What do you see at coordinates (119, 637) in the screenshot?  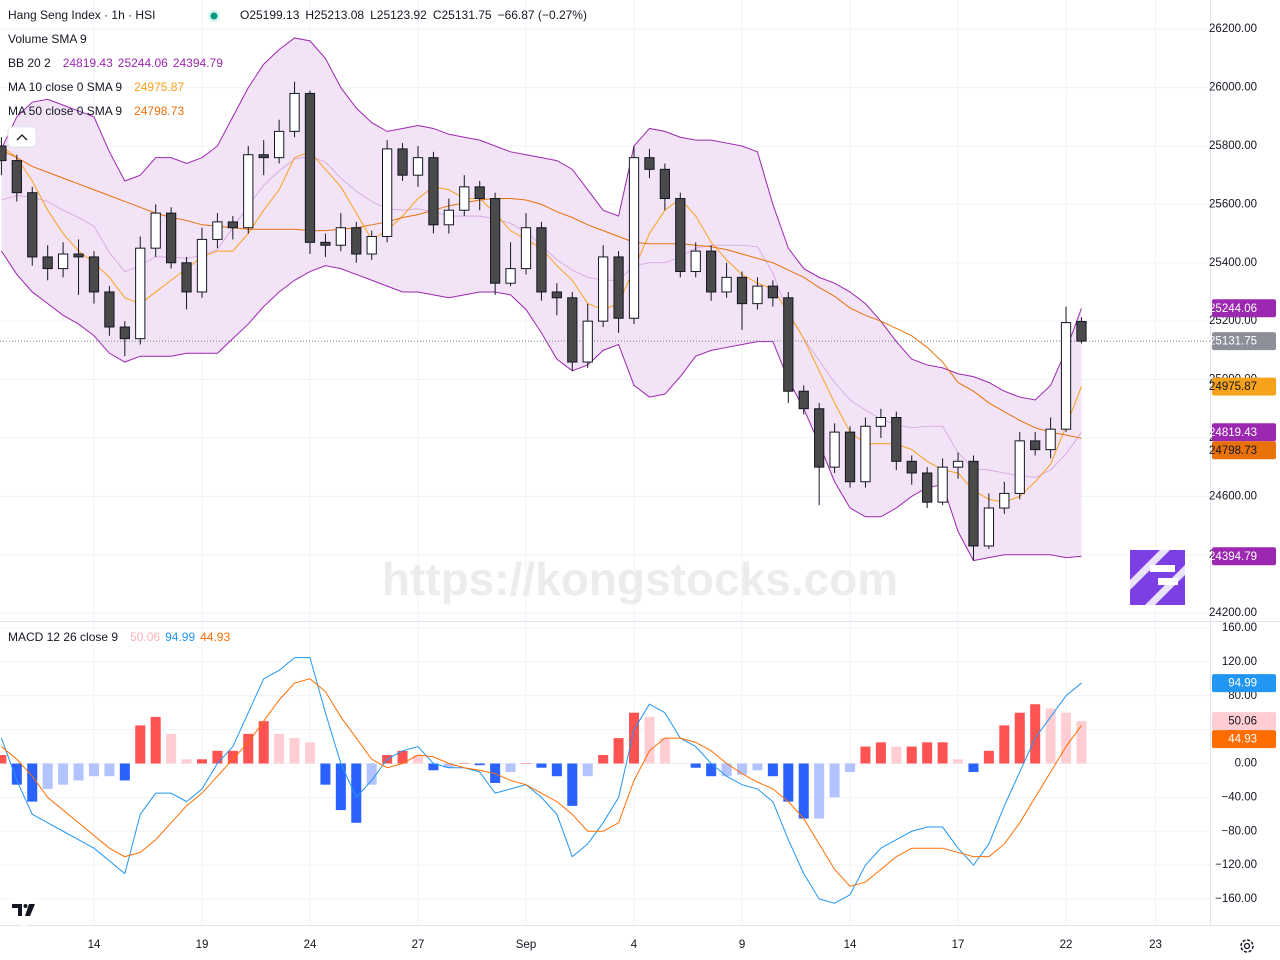 I see `legend-macd: MACD 12 26 close 9 50.06 94.99 44.93` at bounding box center [119, 637].